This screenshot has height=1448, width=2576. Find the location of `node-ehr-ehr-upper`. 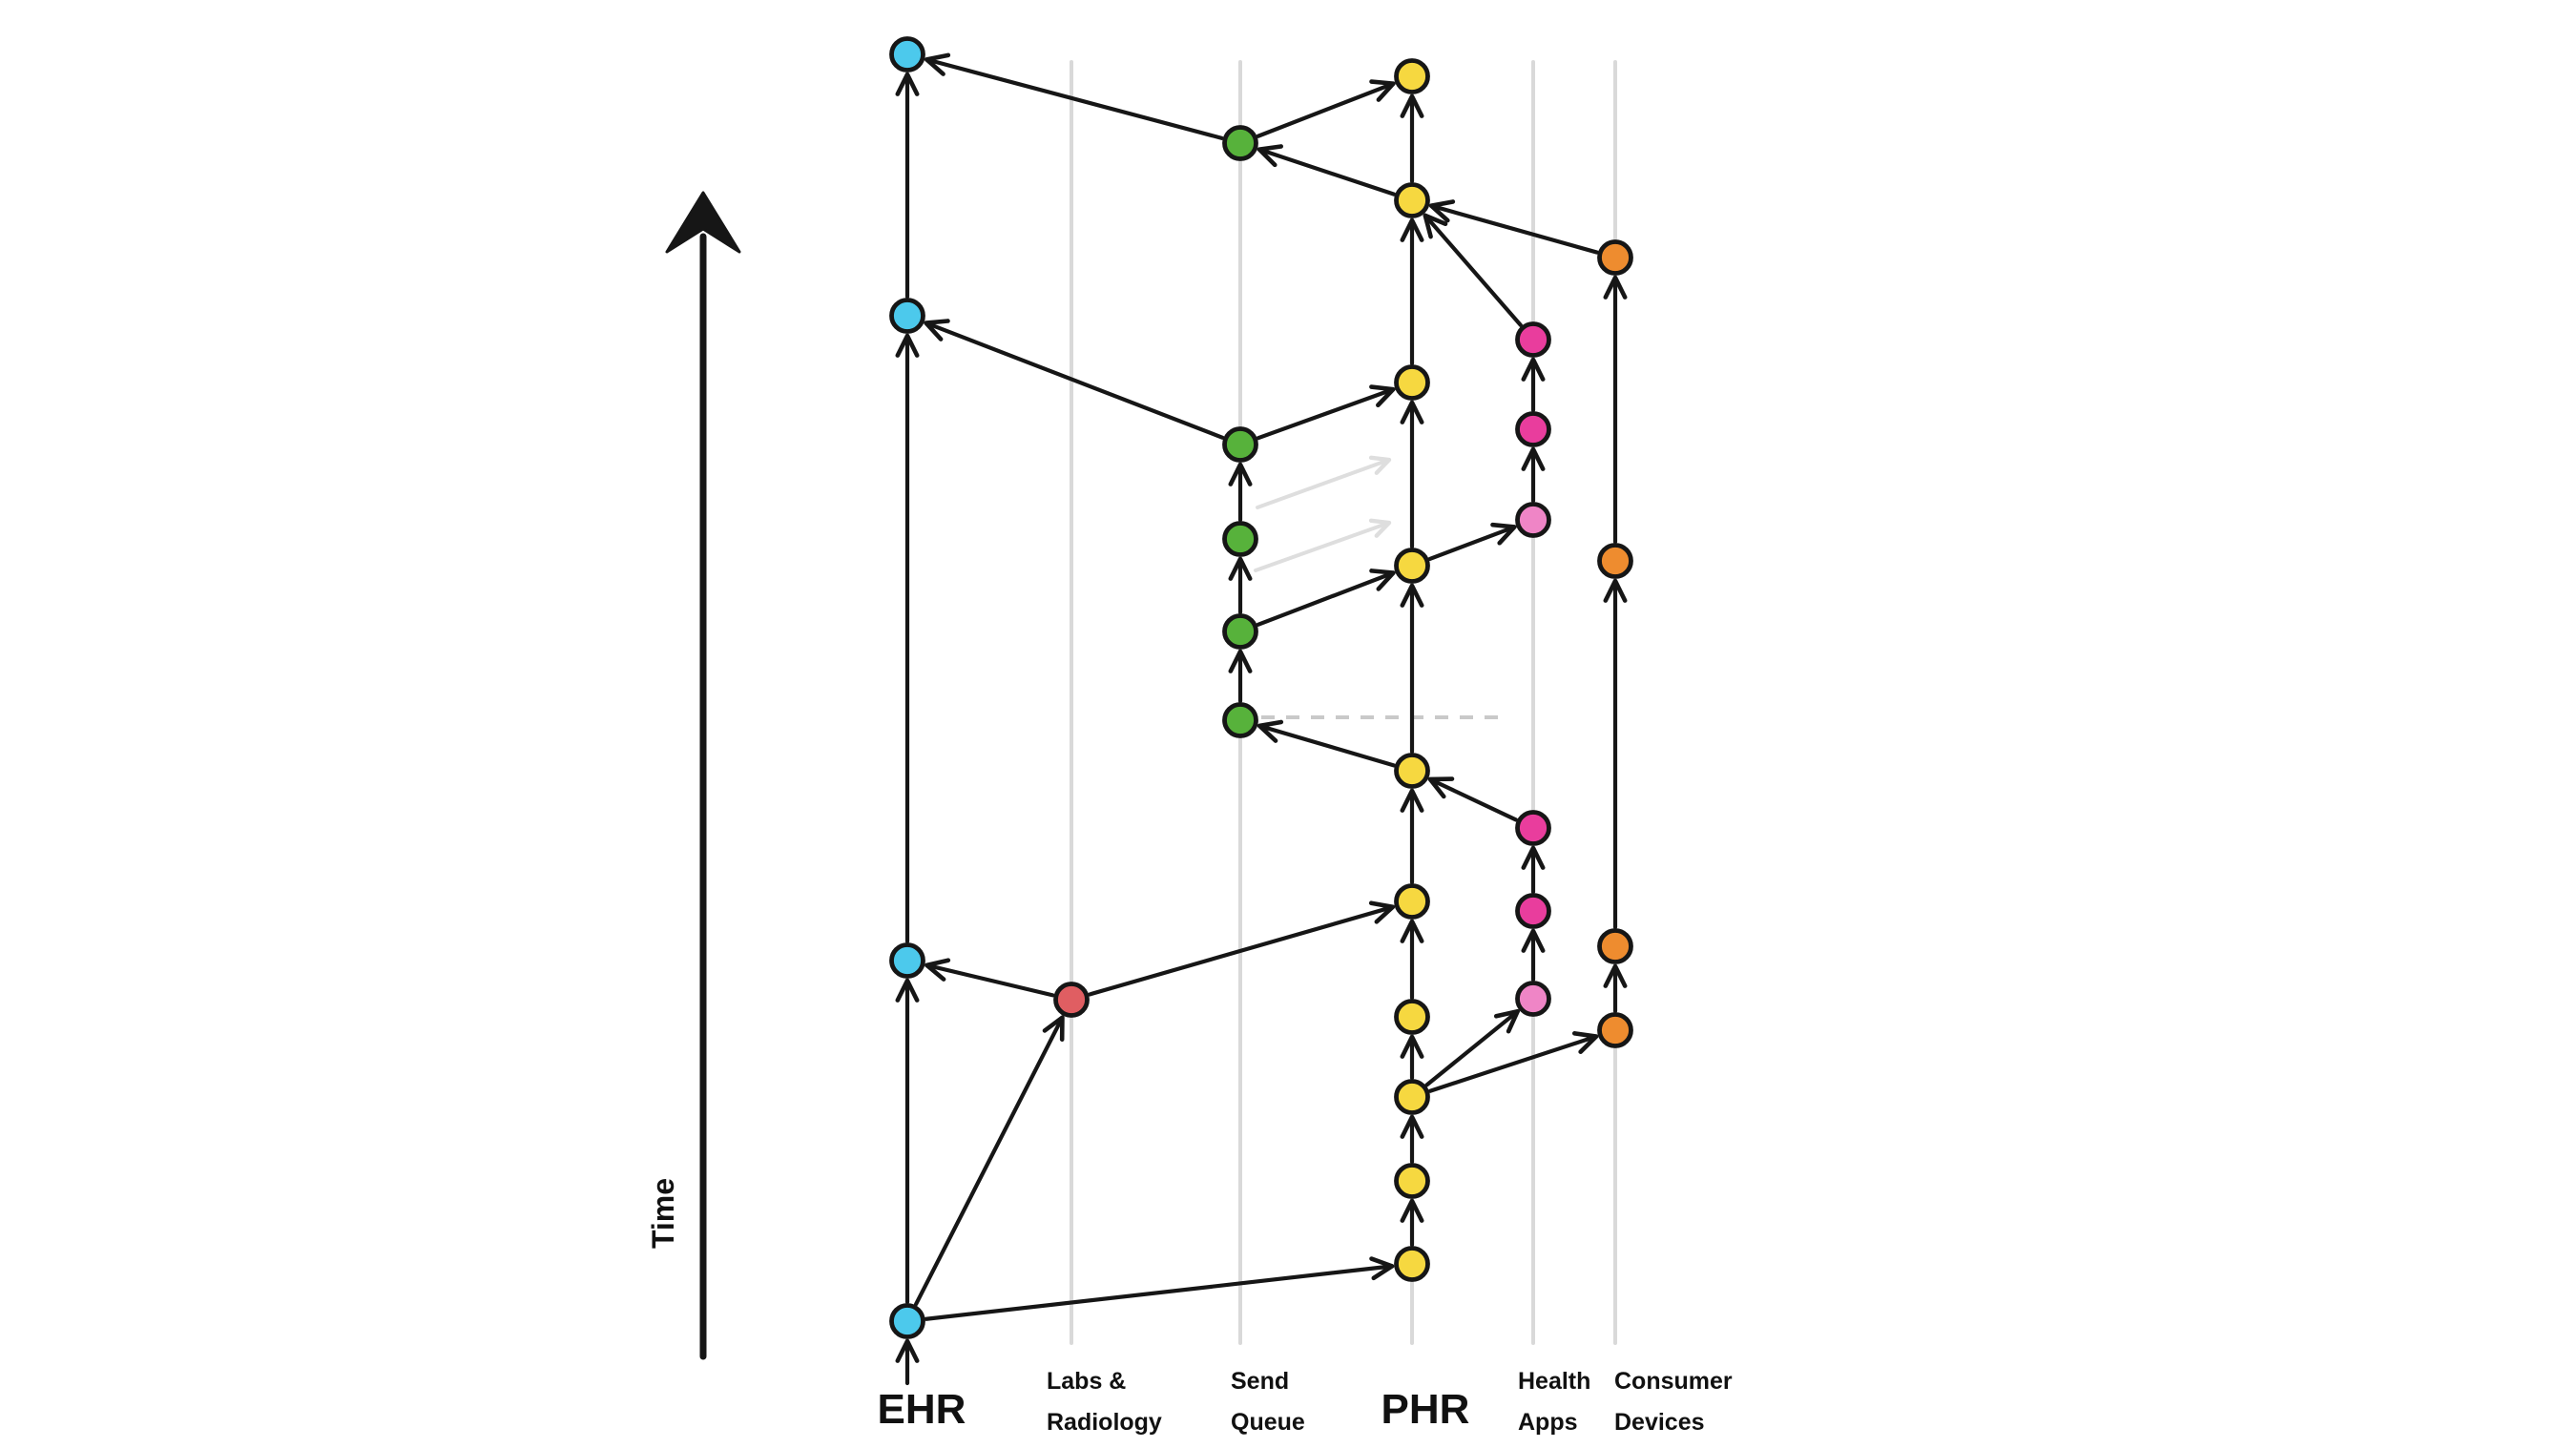

node-ehr-ehr-upper is located at coordinates (907, 316).